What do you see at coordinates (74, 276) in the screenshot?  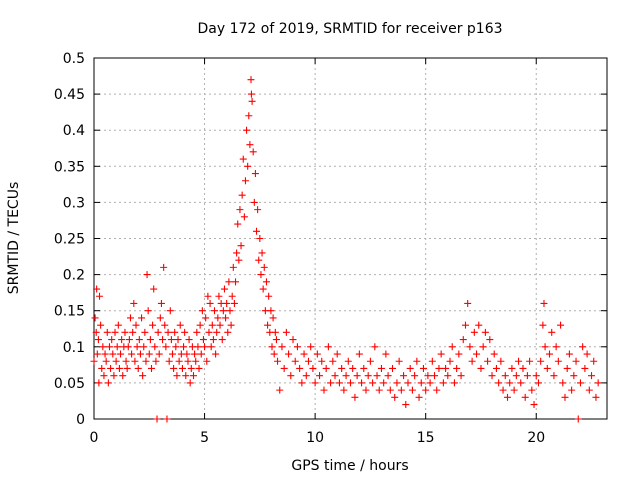 I see `y-tick-label: 0.2` at bounding box center [74, 276].